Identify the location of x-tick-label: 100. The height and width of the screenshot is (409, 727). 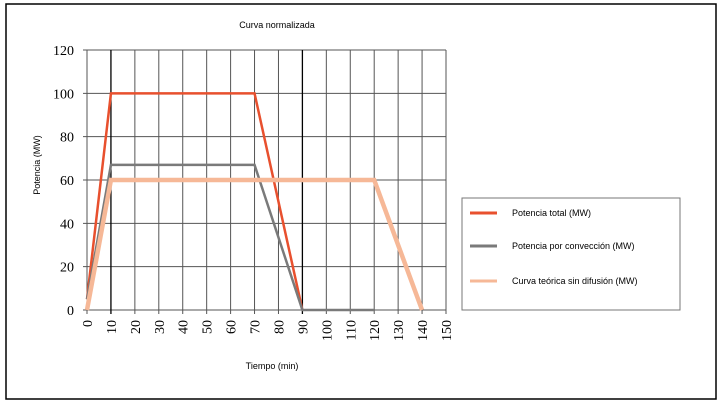
(327, 330).